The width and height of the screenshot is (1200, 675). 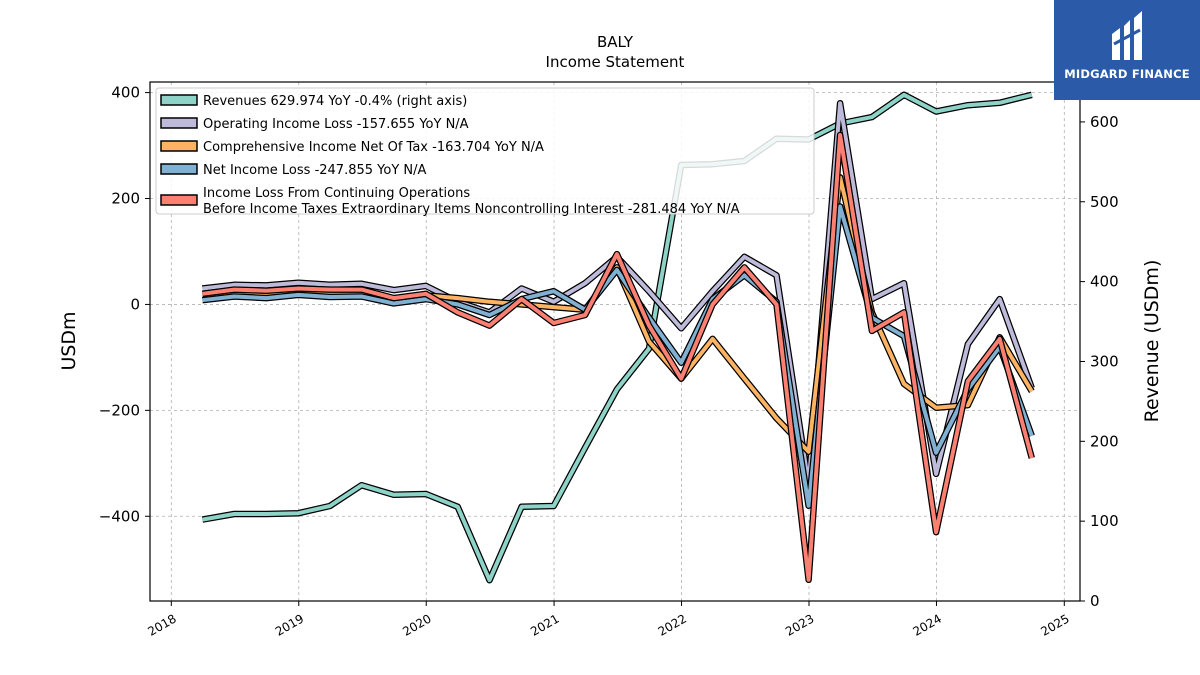 What do you see at coordinates (135, 304) in the screenshot?
I see `y-left-tick-label: 0` at bounding box center [135, 304].